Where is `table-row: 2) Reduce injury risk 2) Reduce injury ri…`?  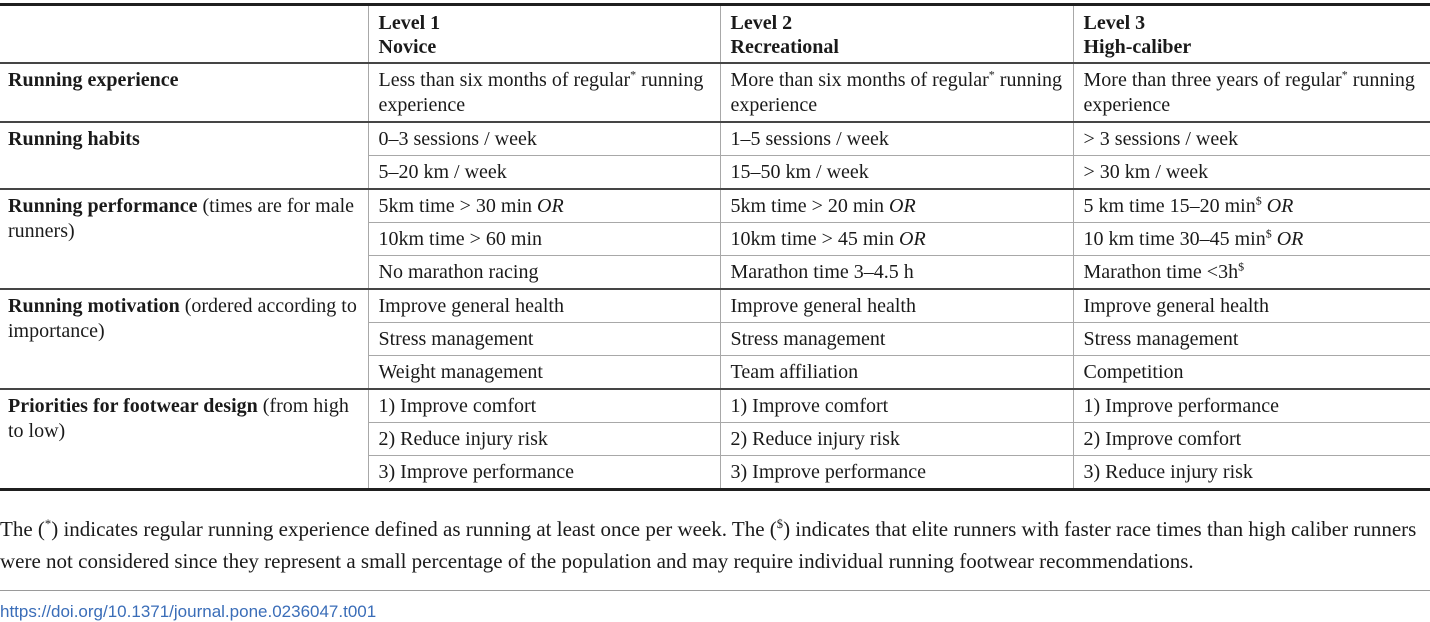 table-row: 2) Reduce injury risk 2) Reduce injury ri… is located at coordinates (715, 439).